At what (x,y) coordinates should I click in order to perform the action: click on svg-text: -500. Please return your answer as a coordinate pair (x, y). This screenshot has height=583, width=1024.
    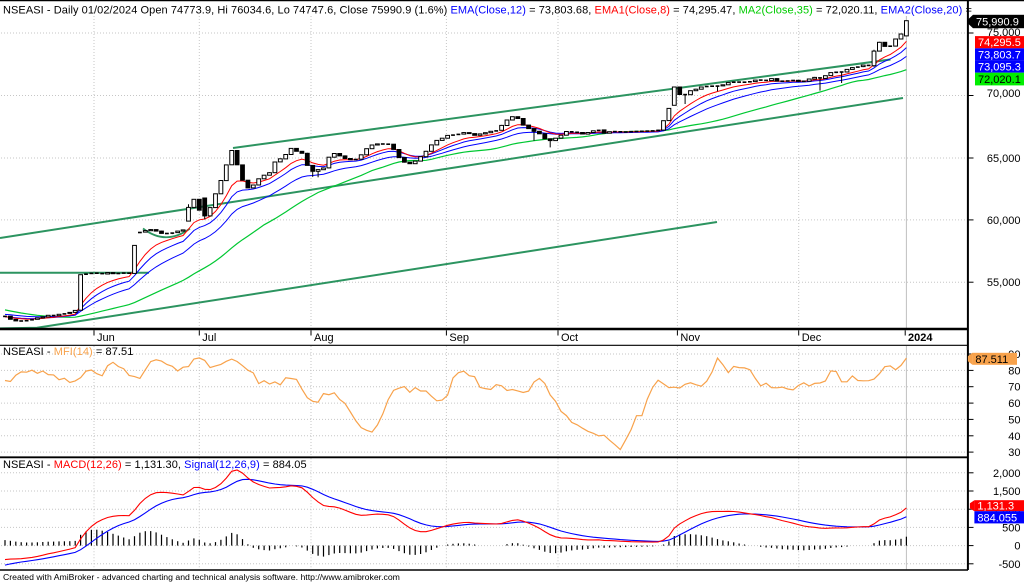
    Looking at the image, I should click on (1009, 565).